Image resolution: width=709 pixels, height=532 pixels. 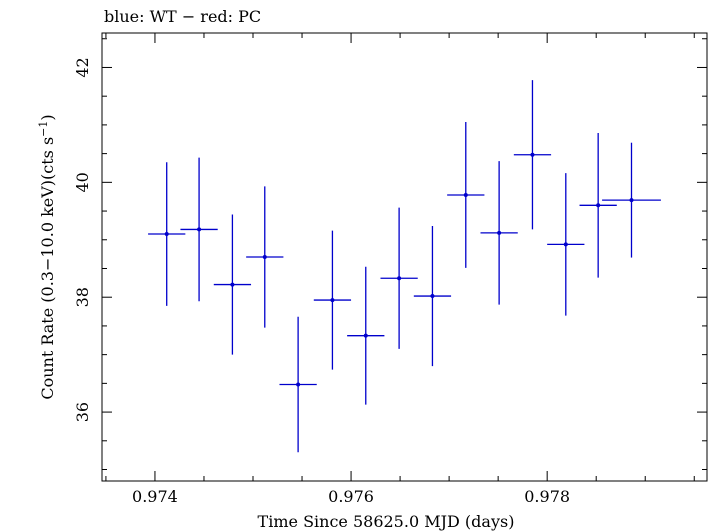 What do you see at coordinates (155, 496) in the screenshot?
I see `x-tick-label: 0.974` at bounding box center [155, 496].